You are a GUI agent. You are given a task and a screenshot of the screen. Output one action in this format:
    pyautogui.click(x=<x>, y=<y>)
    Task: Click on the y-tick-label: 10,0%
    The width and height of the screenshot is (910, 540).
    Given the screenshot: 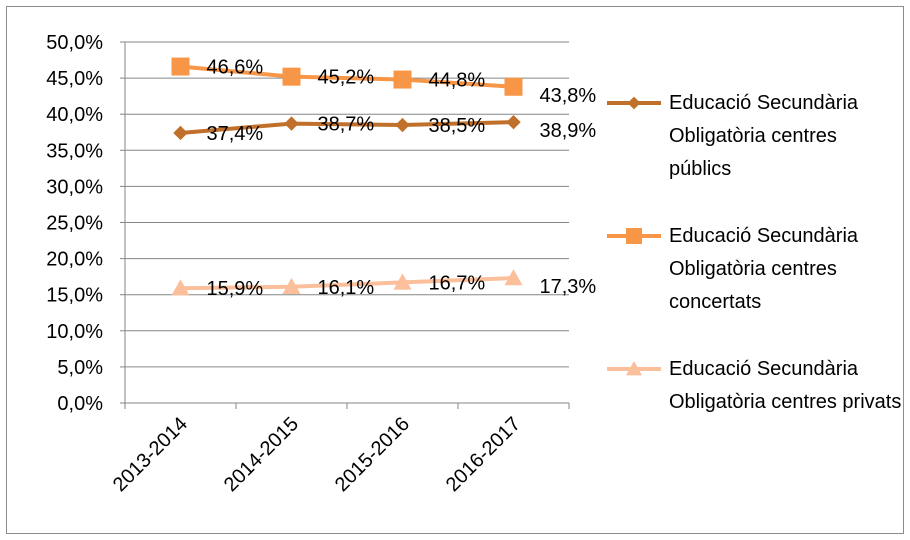 What is the action you would take?
    pyautogui.click(x=74, y=332)
    